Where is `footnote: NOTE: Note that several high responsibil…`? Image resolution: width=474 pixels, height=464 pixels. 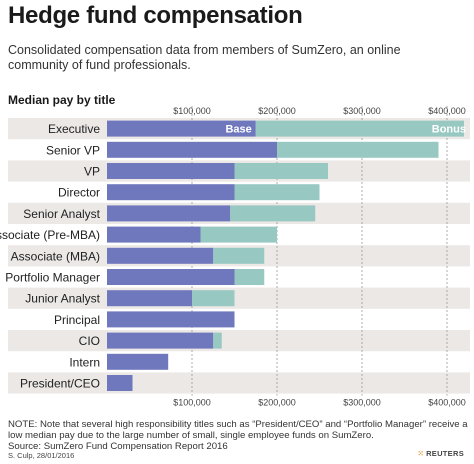
footnote: NOTE: Note that several high responsibil… is located at coordinates (238, 435).